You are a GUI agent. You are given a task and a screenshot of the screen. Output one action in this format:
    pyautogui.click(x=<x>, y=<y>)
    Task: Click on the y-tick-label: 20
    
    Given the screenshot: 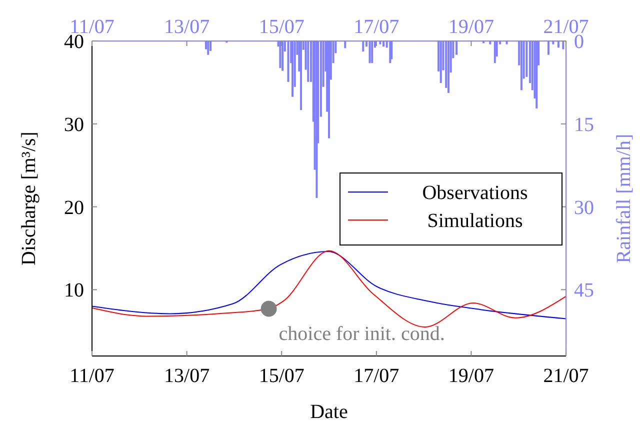 What is the action you would take?
    pyautogui.click(x=74, y=207)
    